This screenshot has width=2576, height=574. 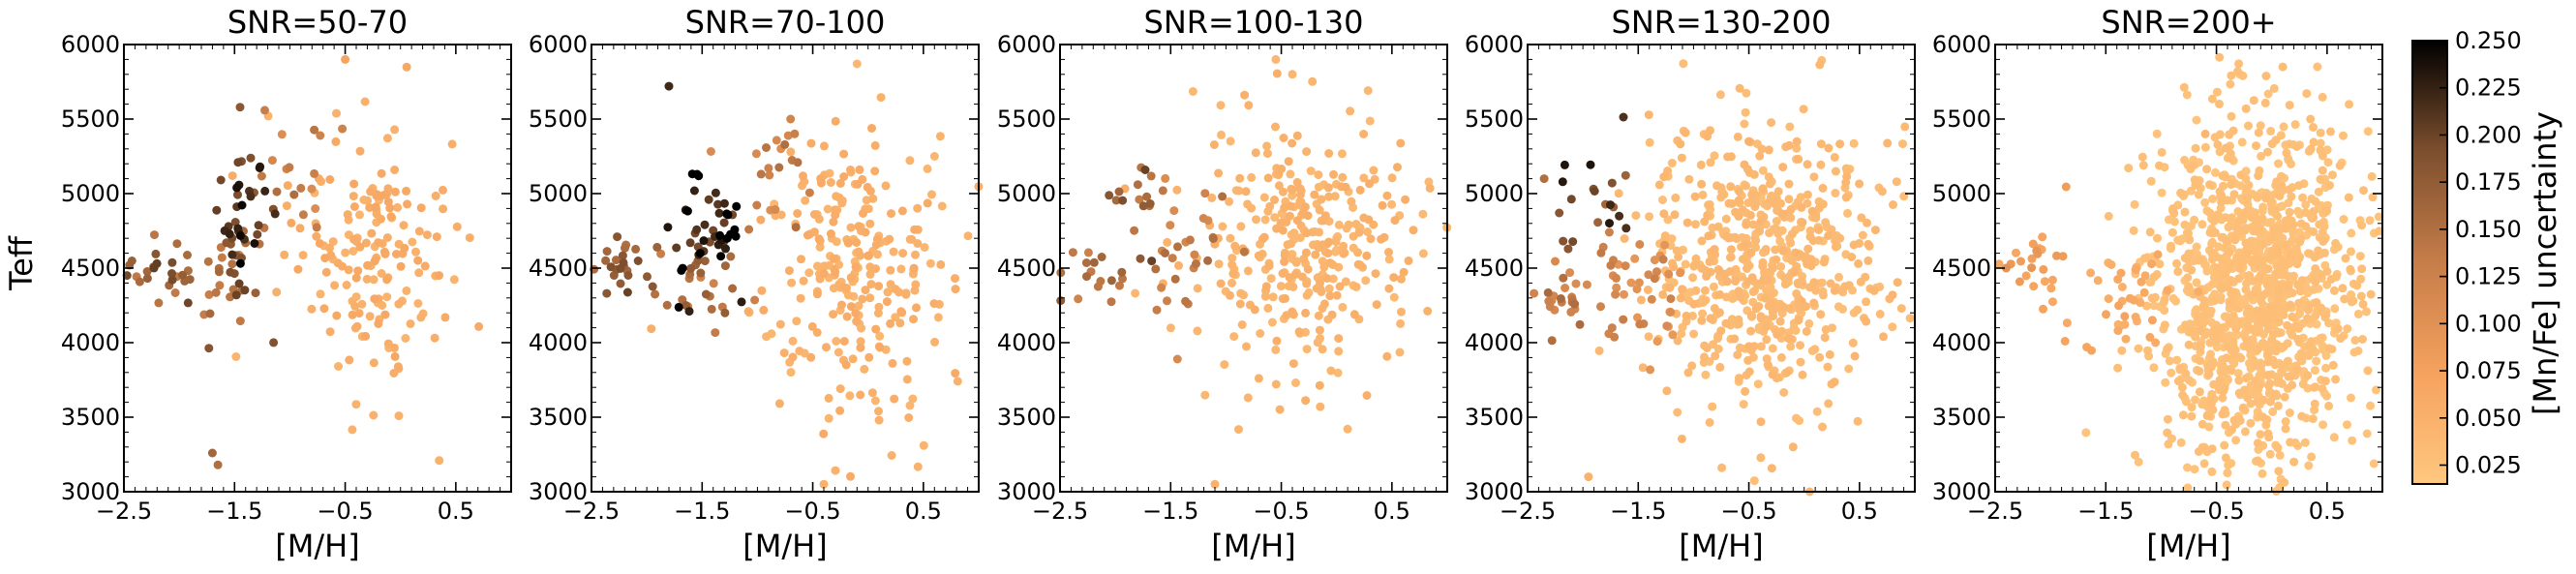 What do you see at coordinates (1281, 511) in the screenshot?
I see `x-tick-label: −0.5` at bounding box center [1281, 511].